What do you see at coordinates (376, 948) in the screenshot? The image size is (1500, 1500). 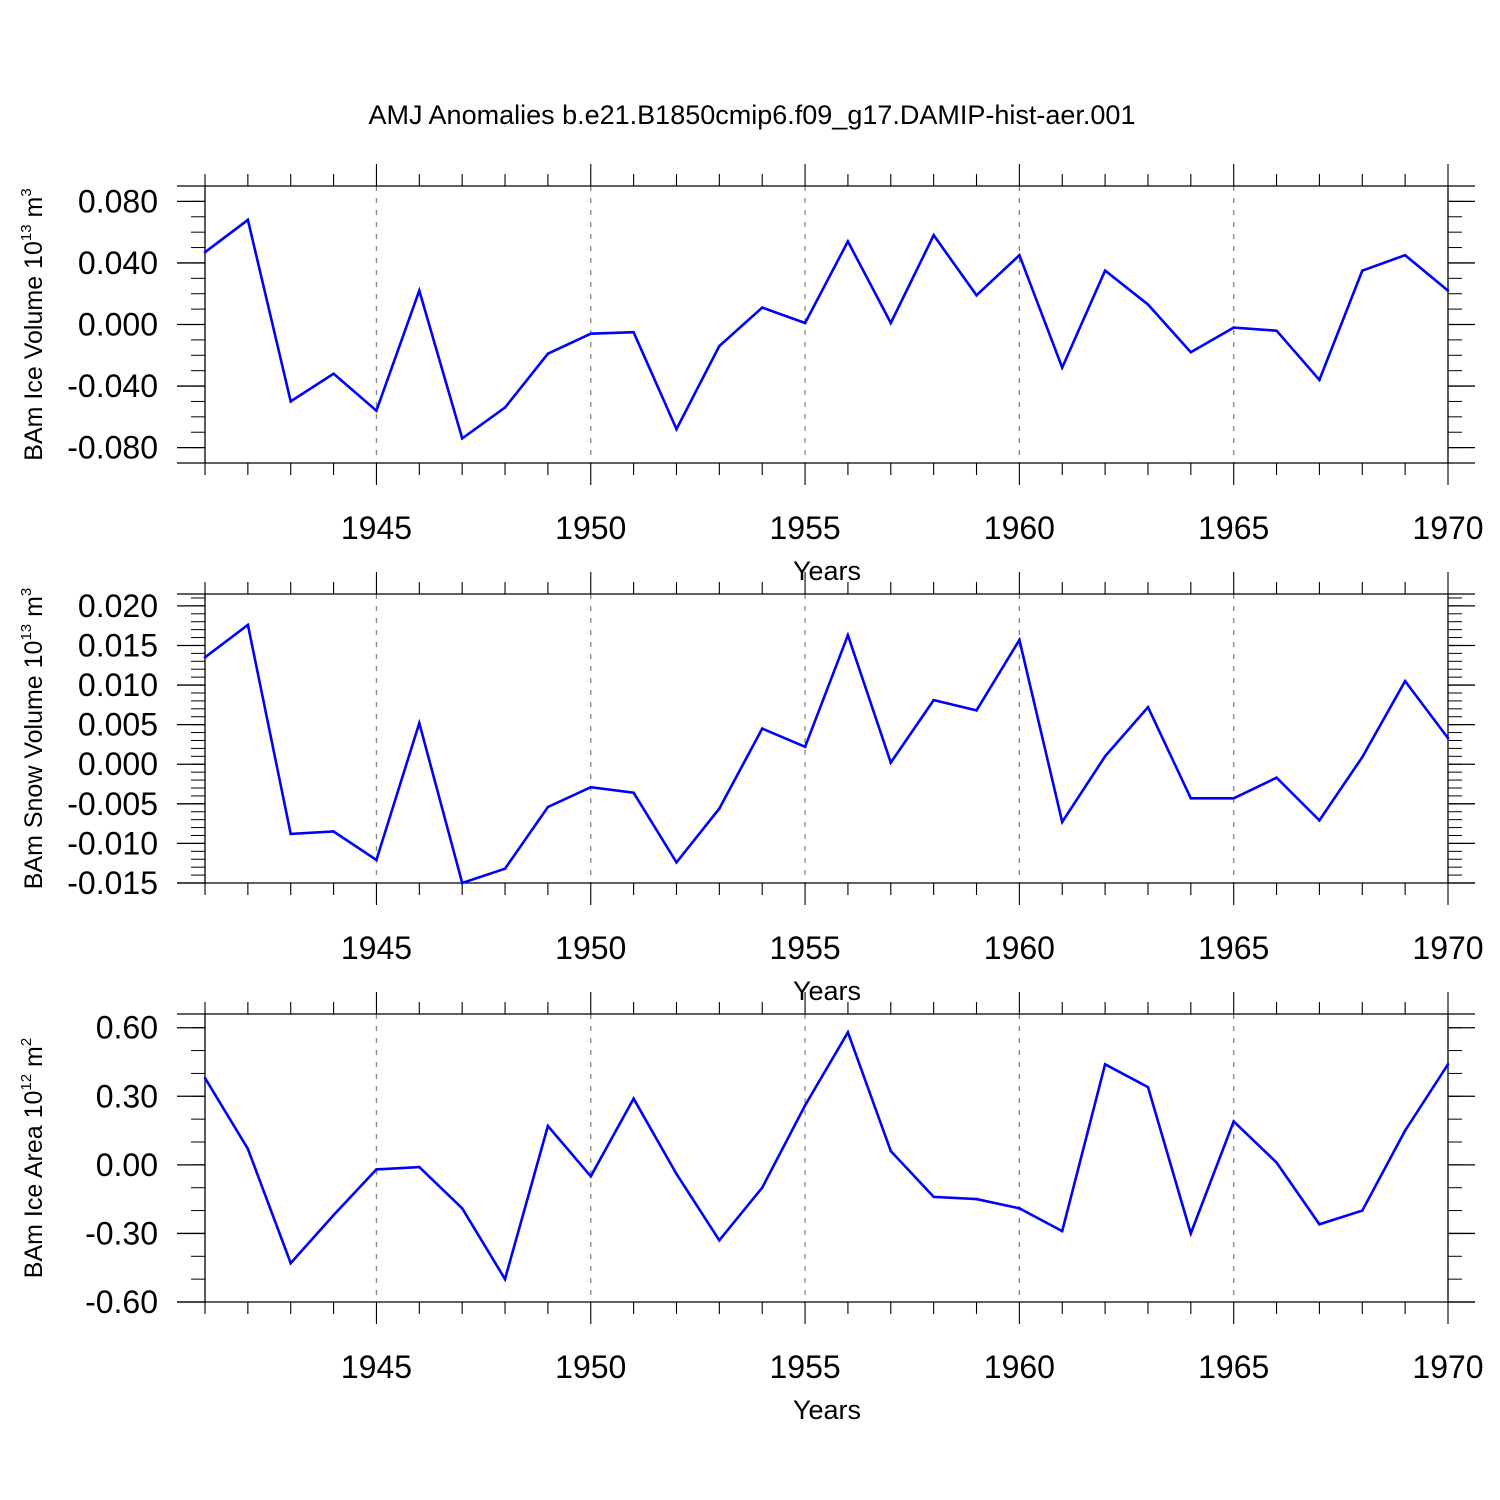 I see `x-tick-label: 1945` at bounding box center [376, 948].